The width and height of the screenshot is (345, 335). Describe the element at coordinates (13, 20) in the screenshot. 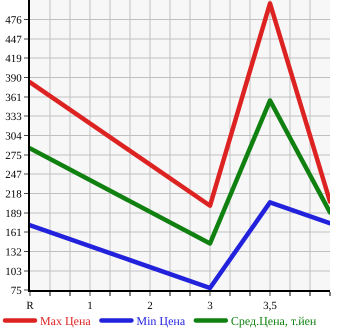

I see `y-tick-label: 476` at that location.